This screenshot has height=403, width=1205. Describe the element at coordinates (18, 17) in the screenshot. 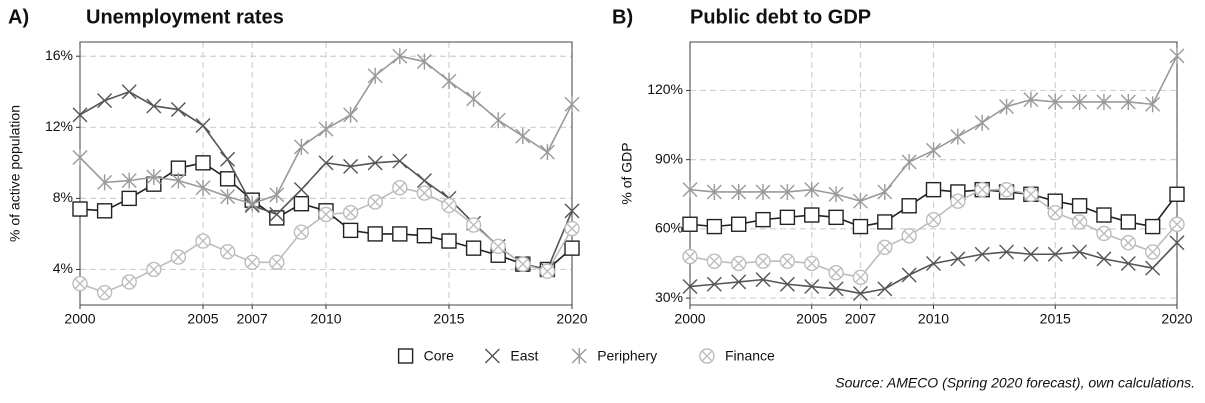

I see `panel-label: A)` at that location.